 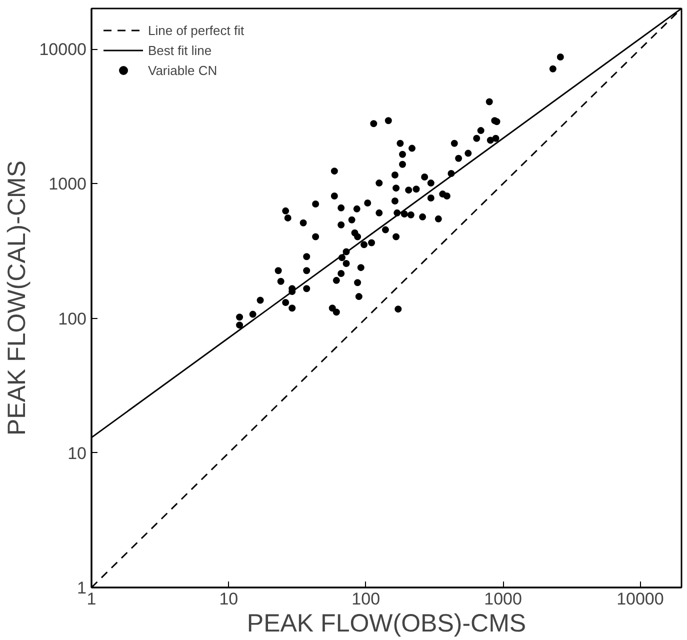 I want to click on x-tick-label: 10000, so click(x=640, y=599).